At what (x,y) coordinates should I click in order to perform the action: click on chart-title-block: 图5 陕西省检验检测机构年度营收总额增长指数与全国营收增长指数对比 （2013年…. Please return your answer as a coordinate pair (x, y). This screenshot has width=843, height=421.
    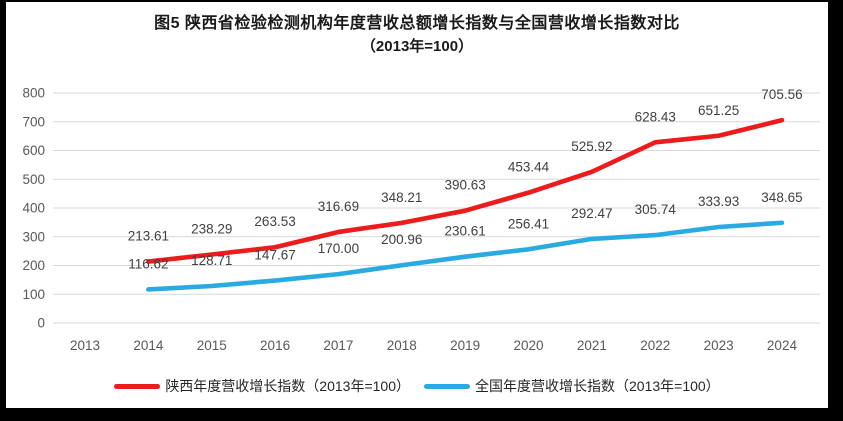
    Looking at the image, I should click on (417, 35).